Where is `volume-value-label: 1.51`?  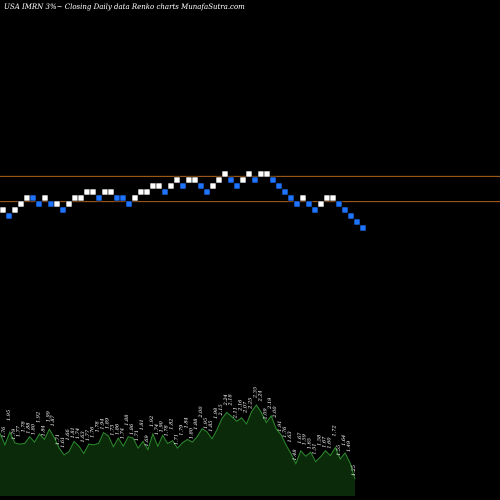 volume-value-label: 1.51 is located at coordinates (315, 448).